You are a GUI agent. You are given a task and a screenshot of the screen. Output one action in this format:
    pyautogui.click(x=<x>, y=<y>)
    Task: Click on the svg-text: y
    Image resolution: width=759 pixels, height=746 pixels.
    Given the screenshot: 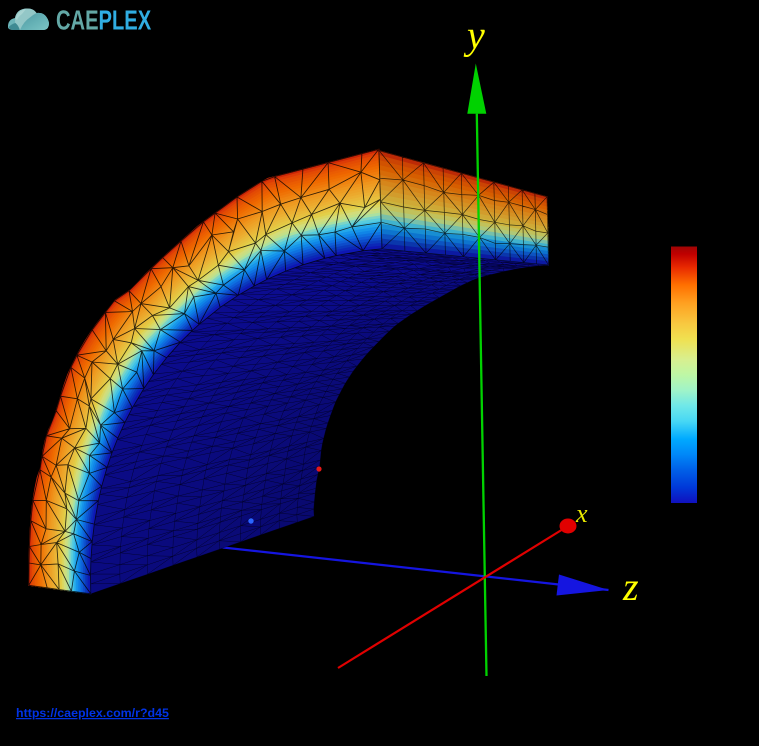 What is the action you would take?
    pyautogui.click(x=474, y=35)
    